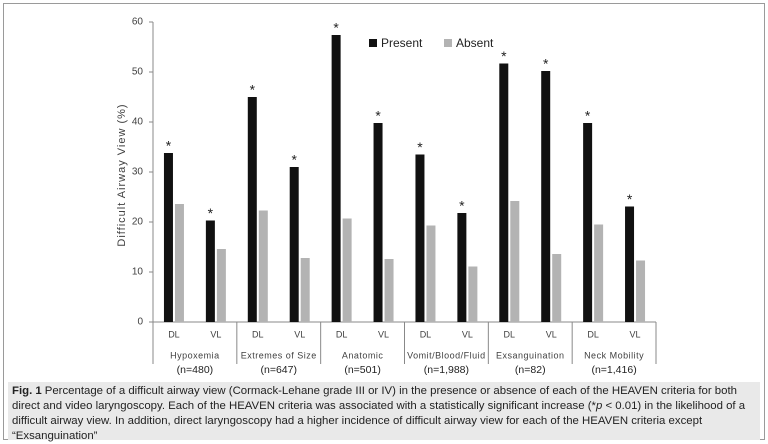 The image size is (768, 444). I want to click on legend-label: Present, so click(402, 43).